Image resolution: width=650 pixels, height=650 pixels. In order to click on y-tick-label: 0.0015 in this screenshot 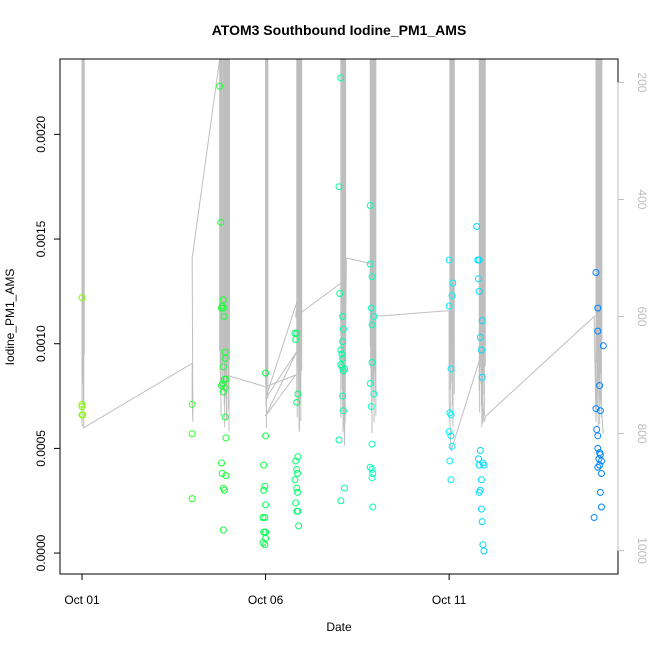, I will do `click(41, 238)`.